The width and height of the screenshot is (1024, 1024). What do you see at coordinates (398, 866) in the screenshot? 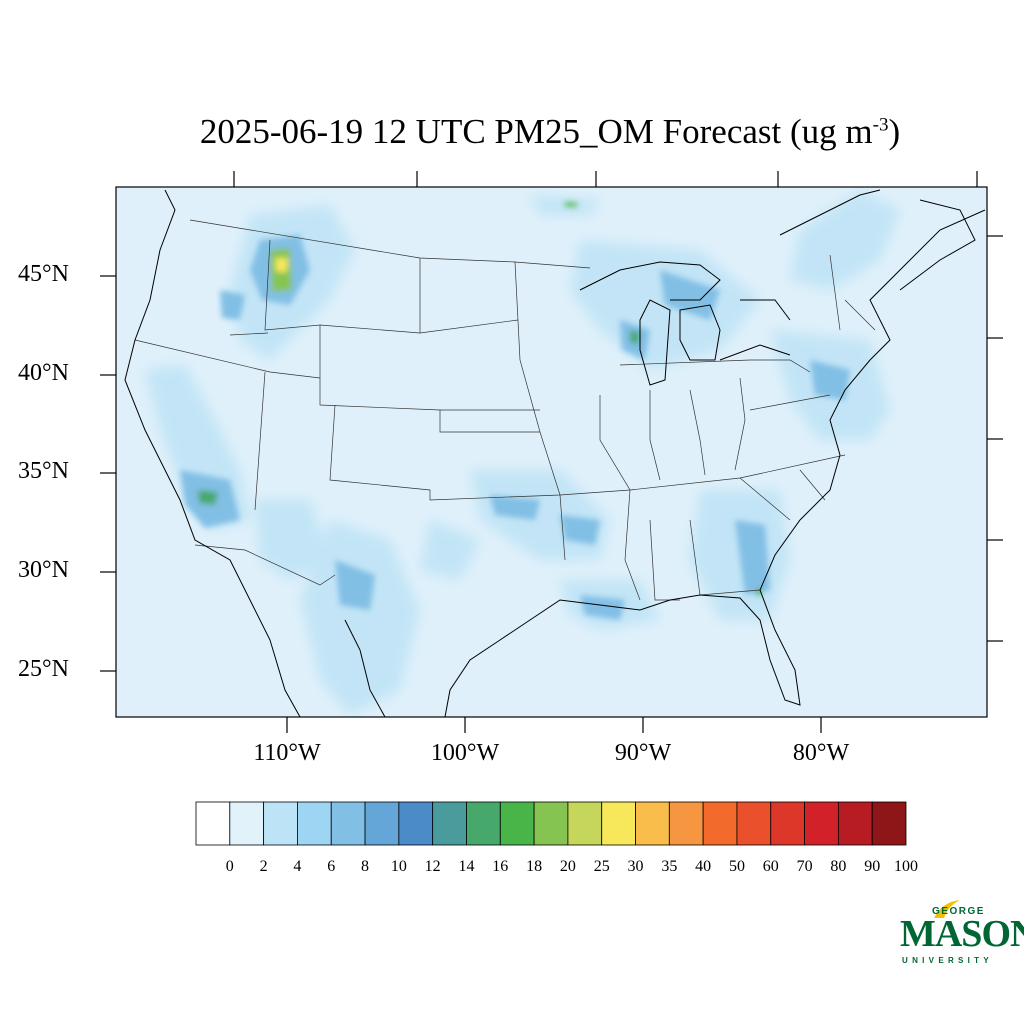
I see `colorbar-tick-label: 10` at bounding box center [398, 866].